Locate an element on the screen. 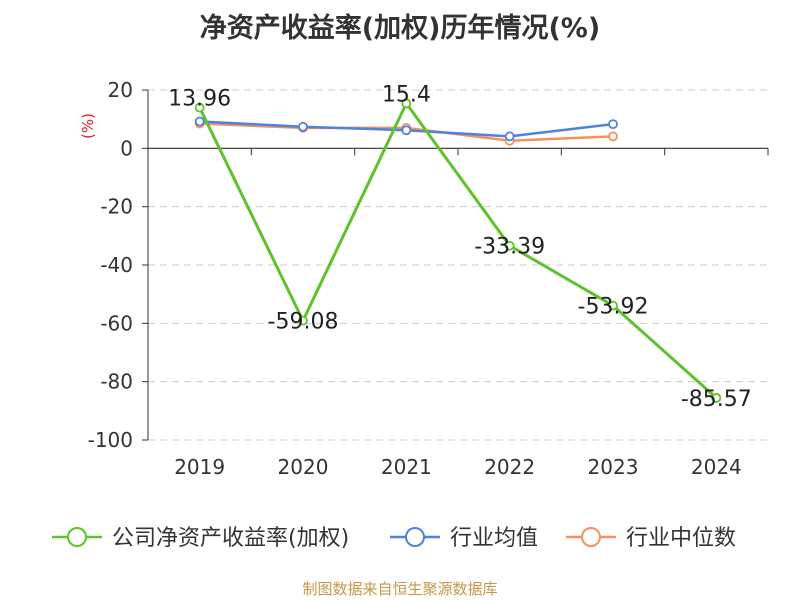  legend: 公司净资产收益率(加权) 行业均值 行业中位数 is located at coordinates (394, 538).